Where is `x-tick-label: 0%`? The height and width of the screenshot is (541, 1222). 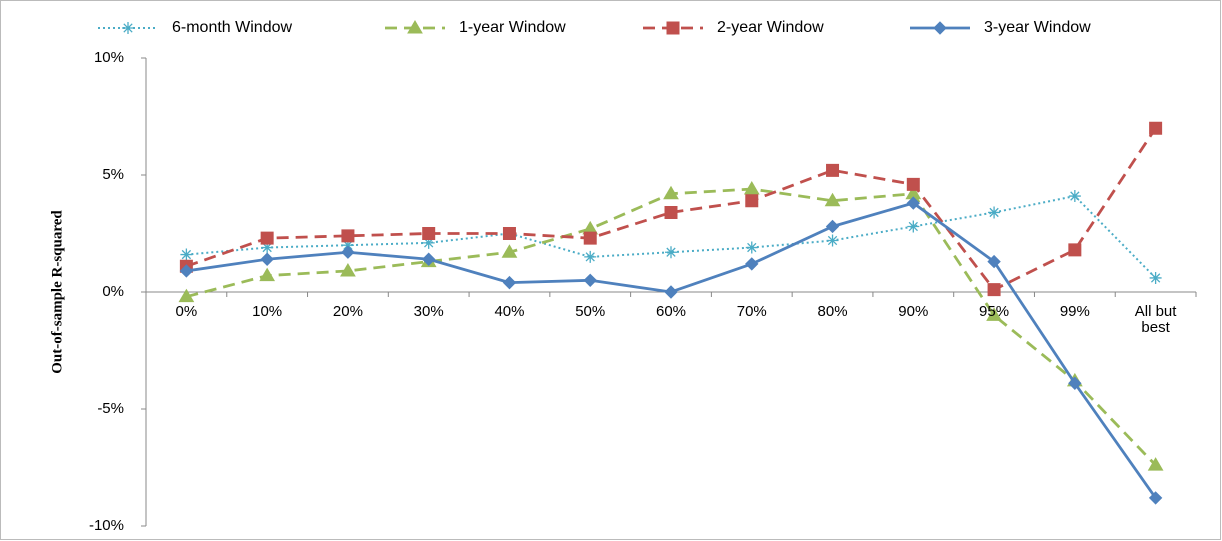
x-tick-label: 0% is located at coordinates (186, 311).